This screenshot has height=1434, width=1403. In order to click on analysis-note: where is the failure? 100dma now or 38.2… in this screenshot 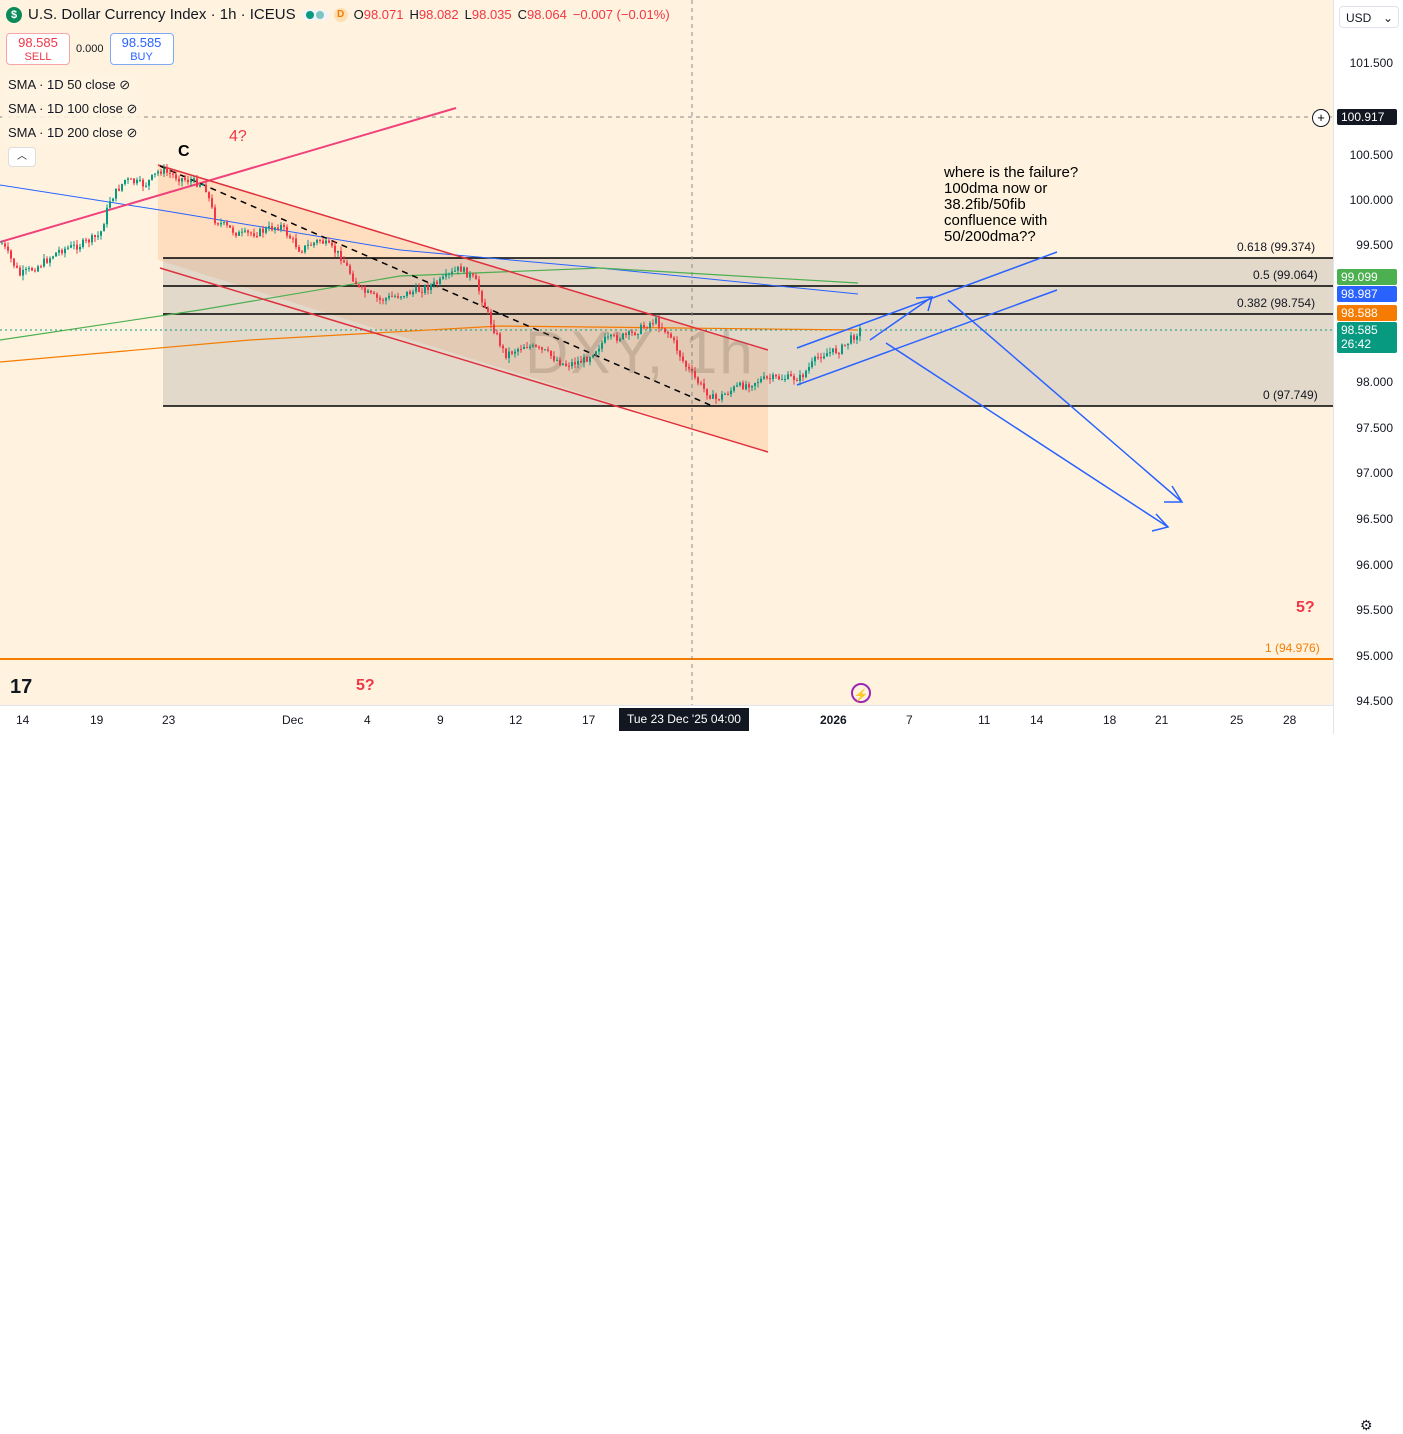, I will do `click(1011, 204)`.